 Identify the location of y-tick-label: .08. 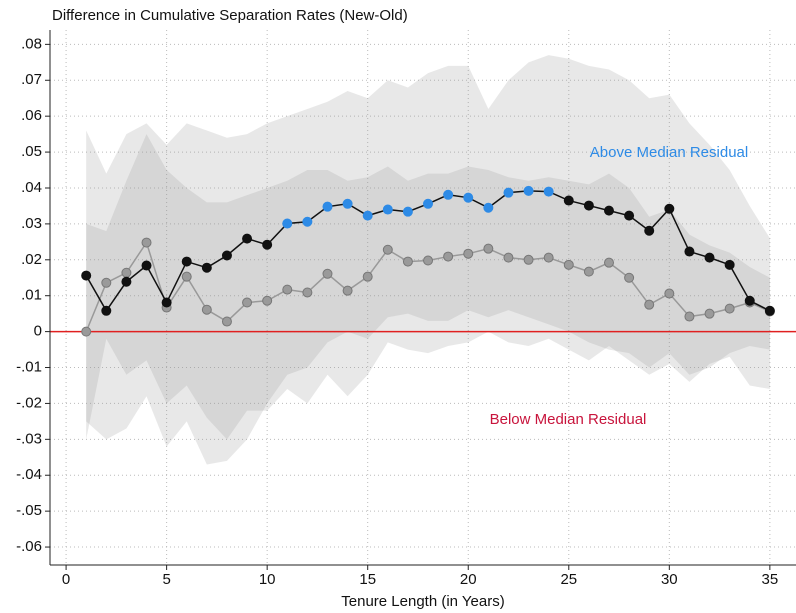
(31, 43).